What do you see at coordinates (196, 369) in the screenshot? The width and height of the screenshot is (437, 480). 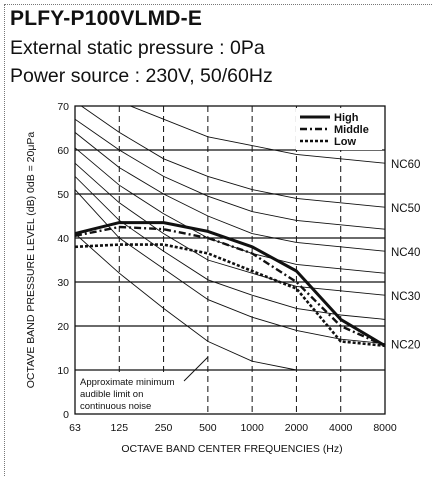 I see `threshold-arrow` at bounding box center [196, 369].